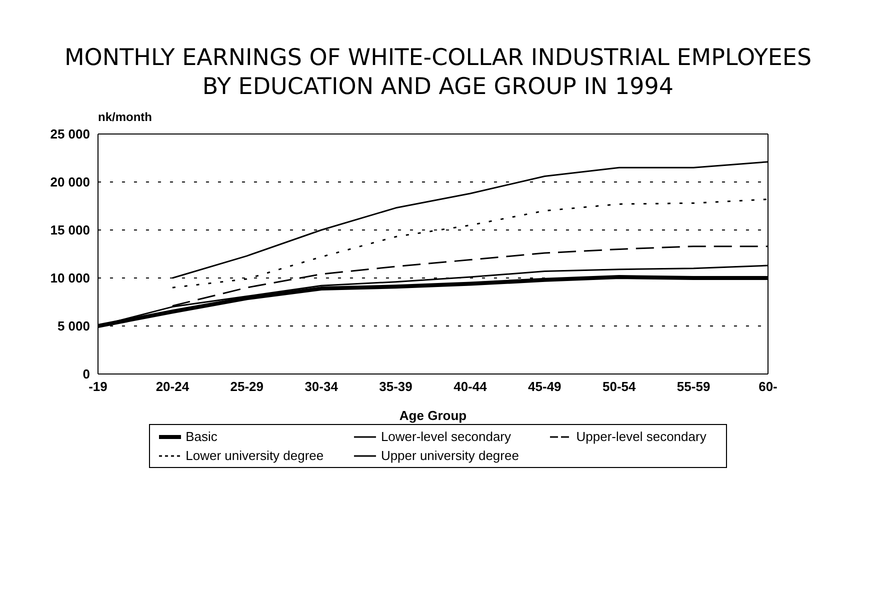 The image size is (884, 598). What do you see at coordinates (73, 326) in the screenshot?
I see `y-tick-label: 5 000` at bounding box center [73, 326].